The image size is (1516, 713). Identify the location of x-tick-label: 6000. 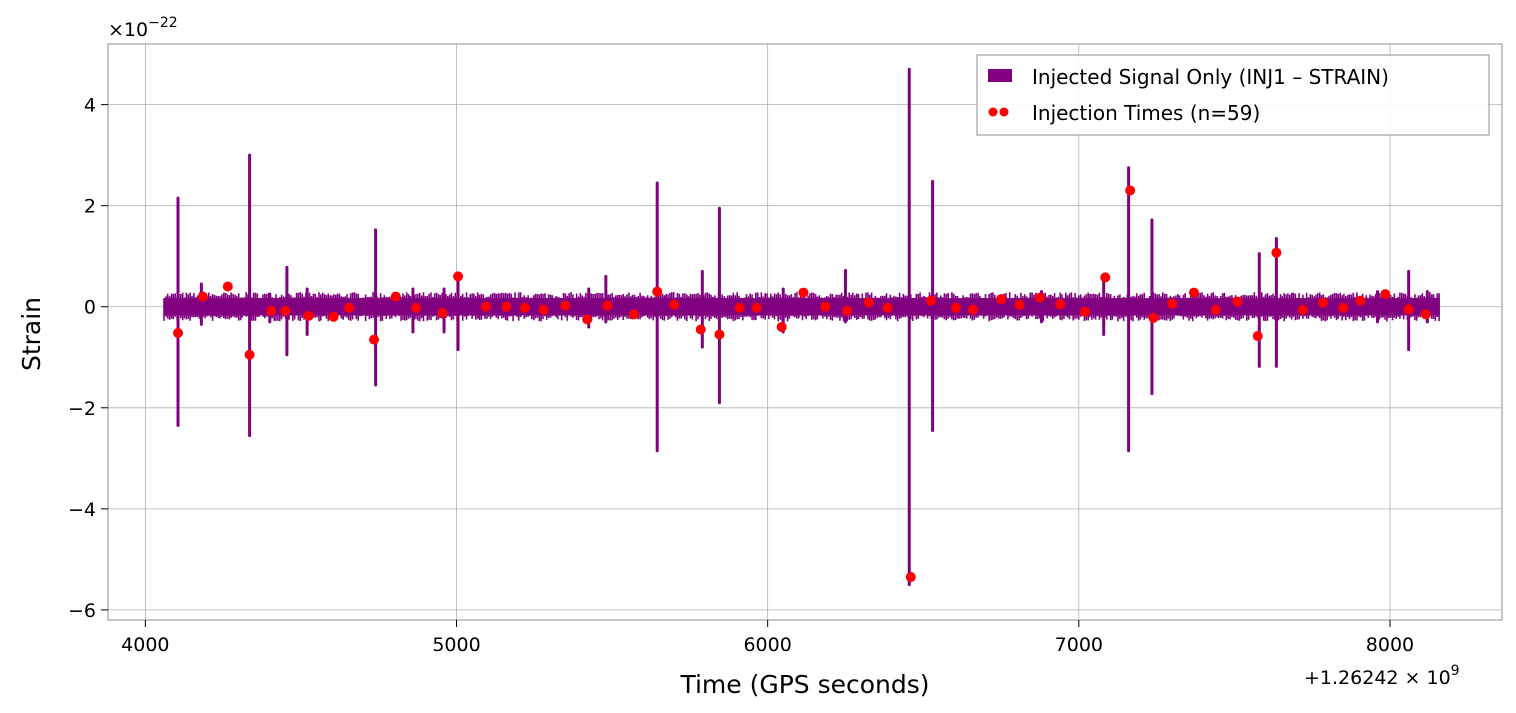
(767, 645).